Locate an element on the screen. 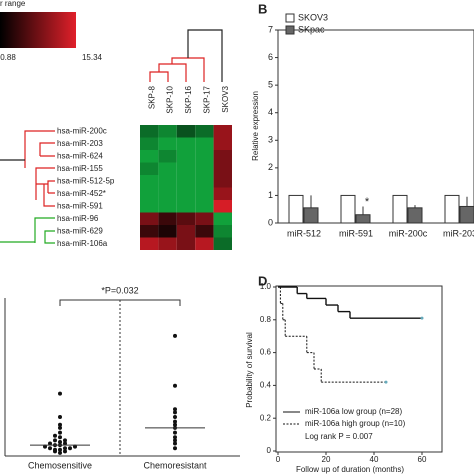 The image size is (474, 474). y-tick-label: 2 is located at coordinates (270, 167).